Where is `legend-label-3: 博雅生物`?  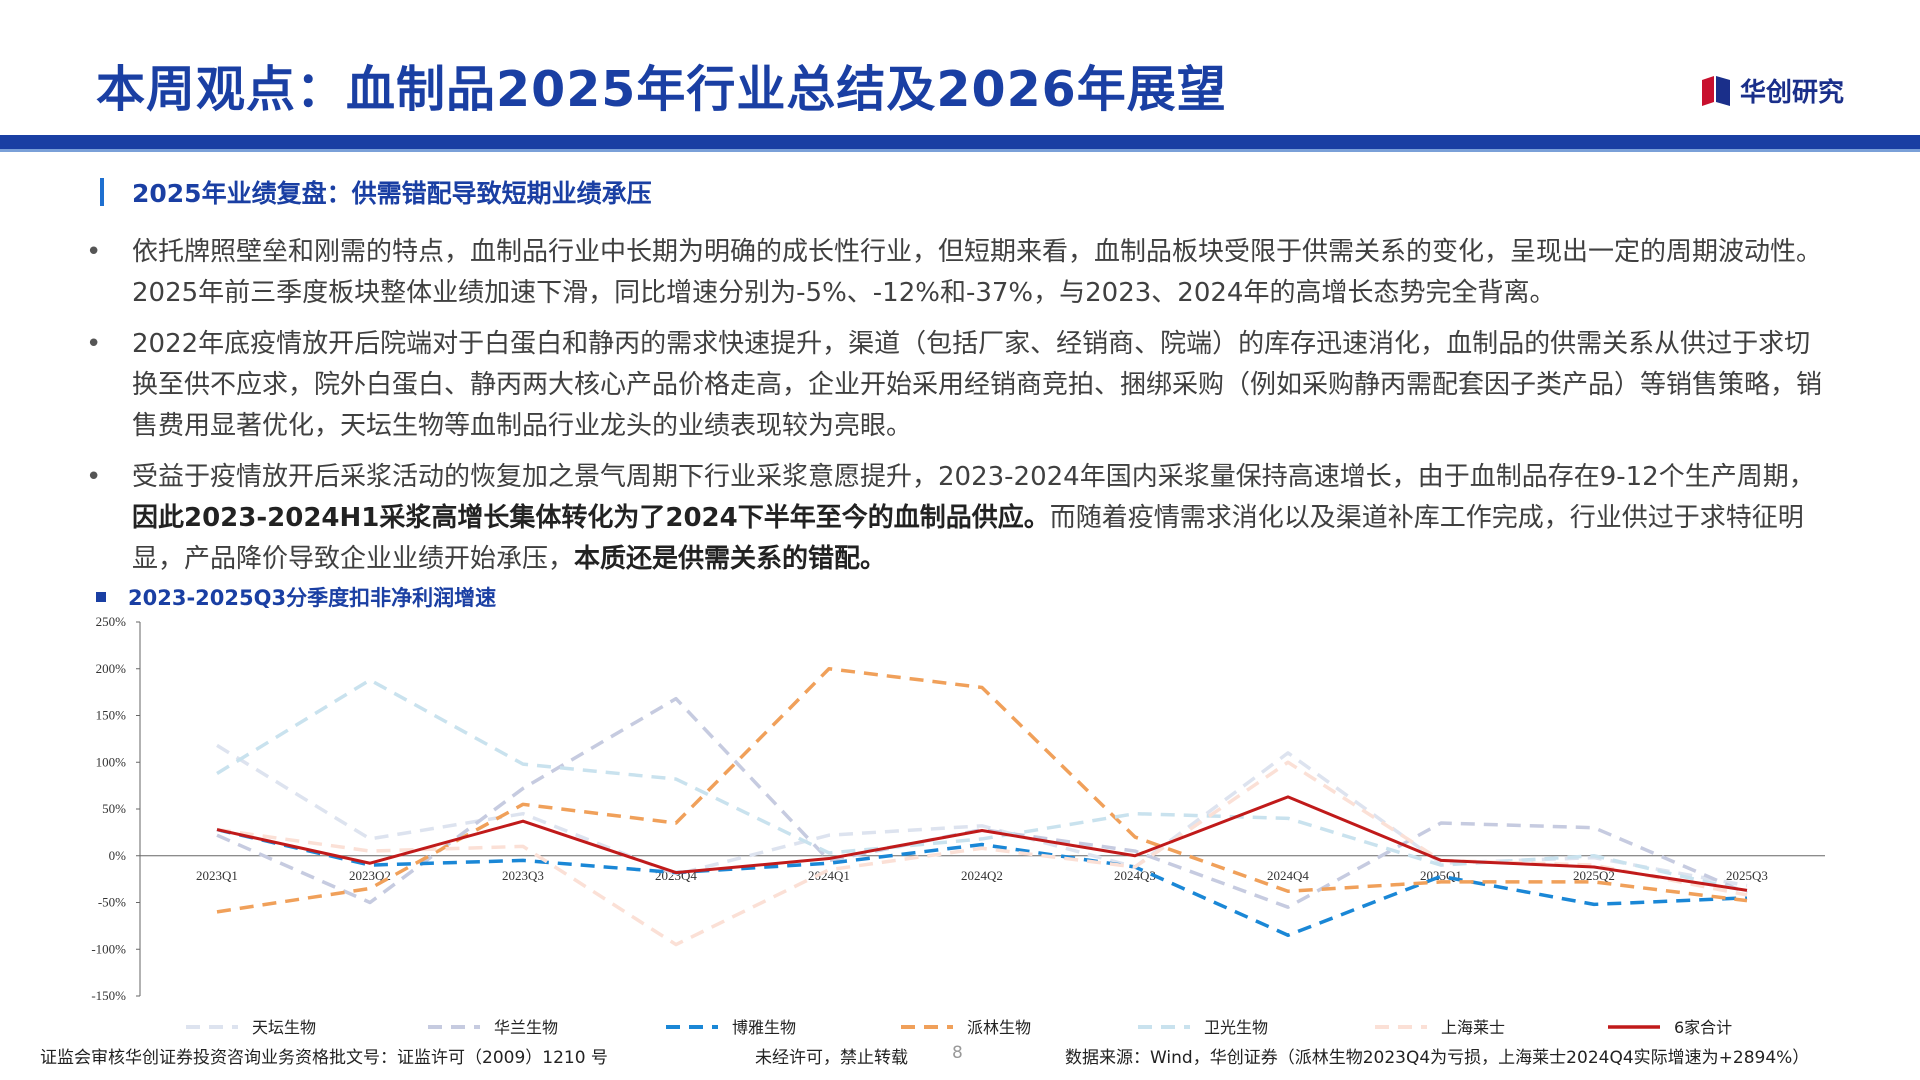
legend-label-3: 博雅生物 is located at coordinates (764, 1027).